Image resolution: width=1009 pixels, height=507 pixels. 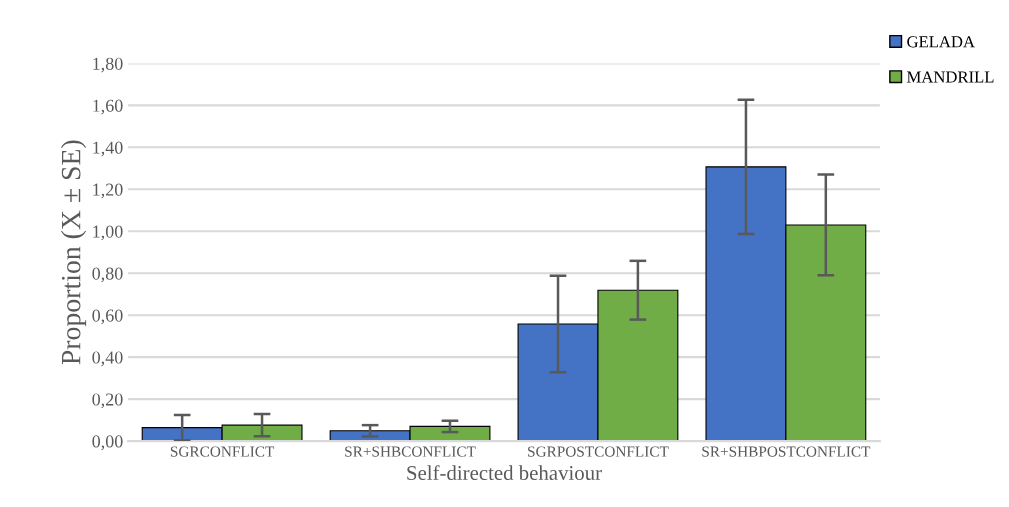 What do you see at coordinates (108, 191) in the screenshot?
I see `y-tick-label: 1,20` at bounding box center [108, 191].